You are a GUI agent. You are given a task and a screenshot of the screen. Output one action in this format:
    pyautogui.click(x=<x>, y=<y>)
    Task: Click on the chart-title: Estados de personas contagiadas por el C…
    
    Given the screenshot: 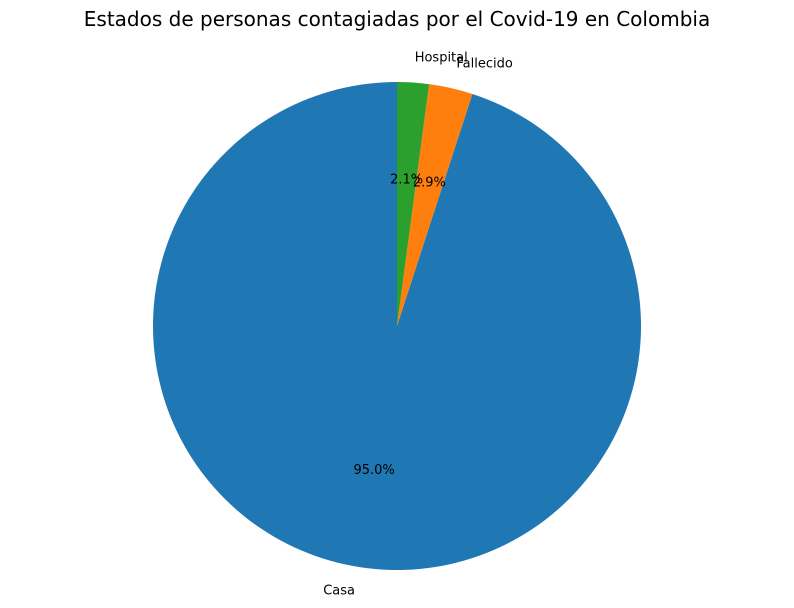 What is the action you would take?
    pyautogui.click(x=397, y=19)
    